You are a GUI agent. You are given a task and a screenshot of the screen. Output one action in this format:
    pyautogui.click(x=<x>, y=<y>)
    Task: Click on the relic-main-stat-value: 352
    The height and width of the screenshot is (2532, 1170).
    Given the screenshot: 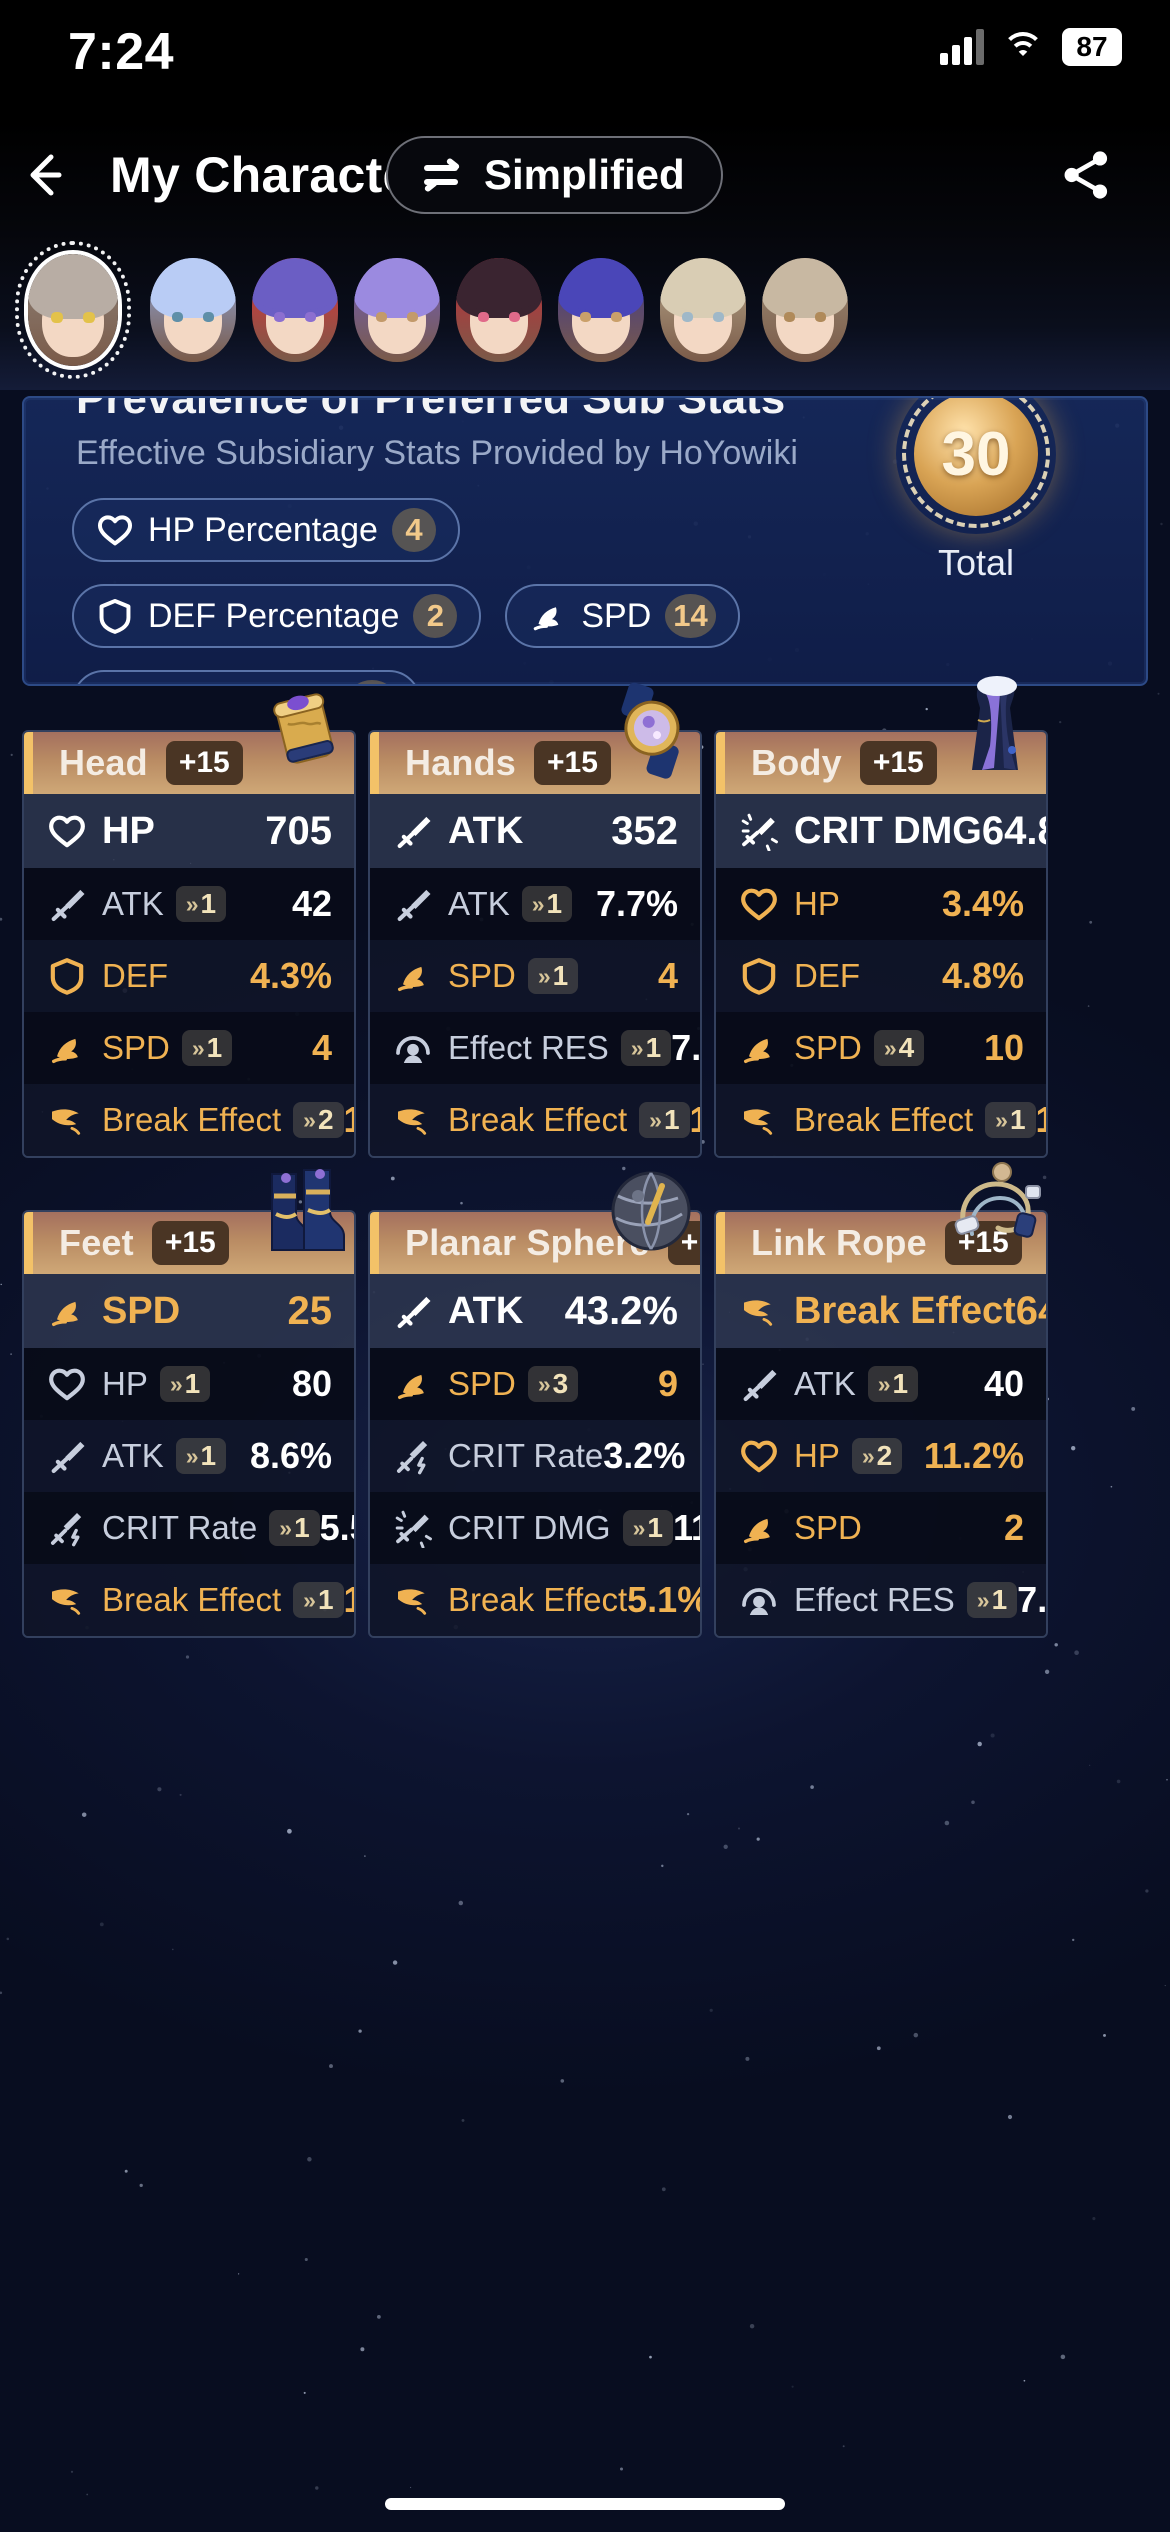 What is the action you would take?
    pyautogui.click(x=644, y=830)
    